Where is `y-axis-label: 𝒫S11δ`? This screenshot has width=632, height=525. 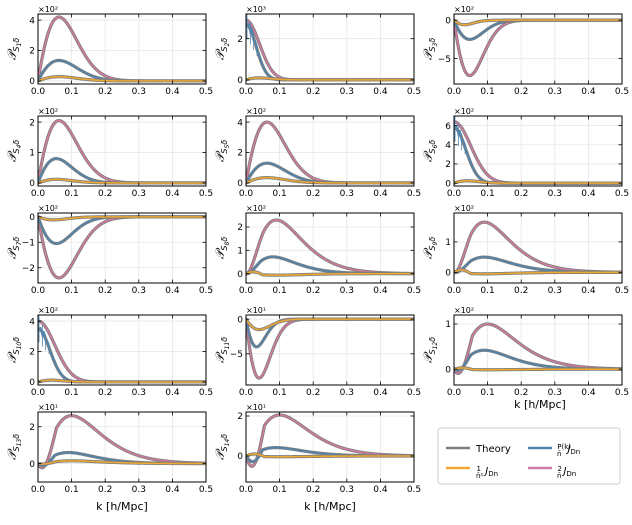
y-axis-label: 𝒫S11δ is located at coordinates (222, 350).